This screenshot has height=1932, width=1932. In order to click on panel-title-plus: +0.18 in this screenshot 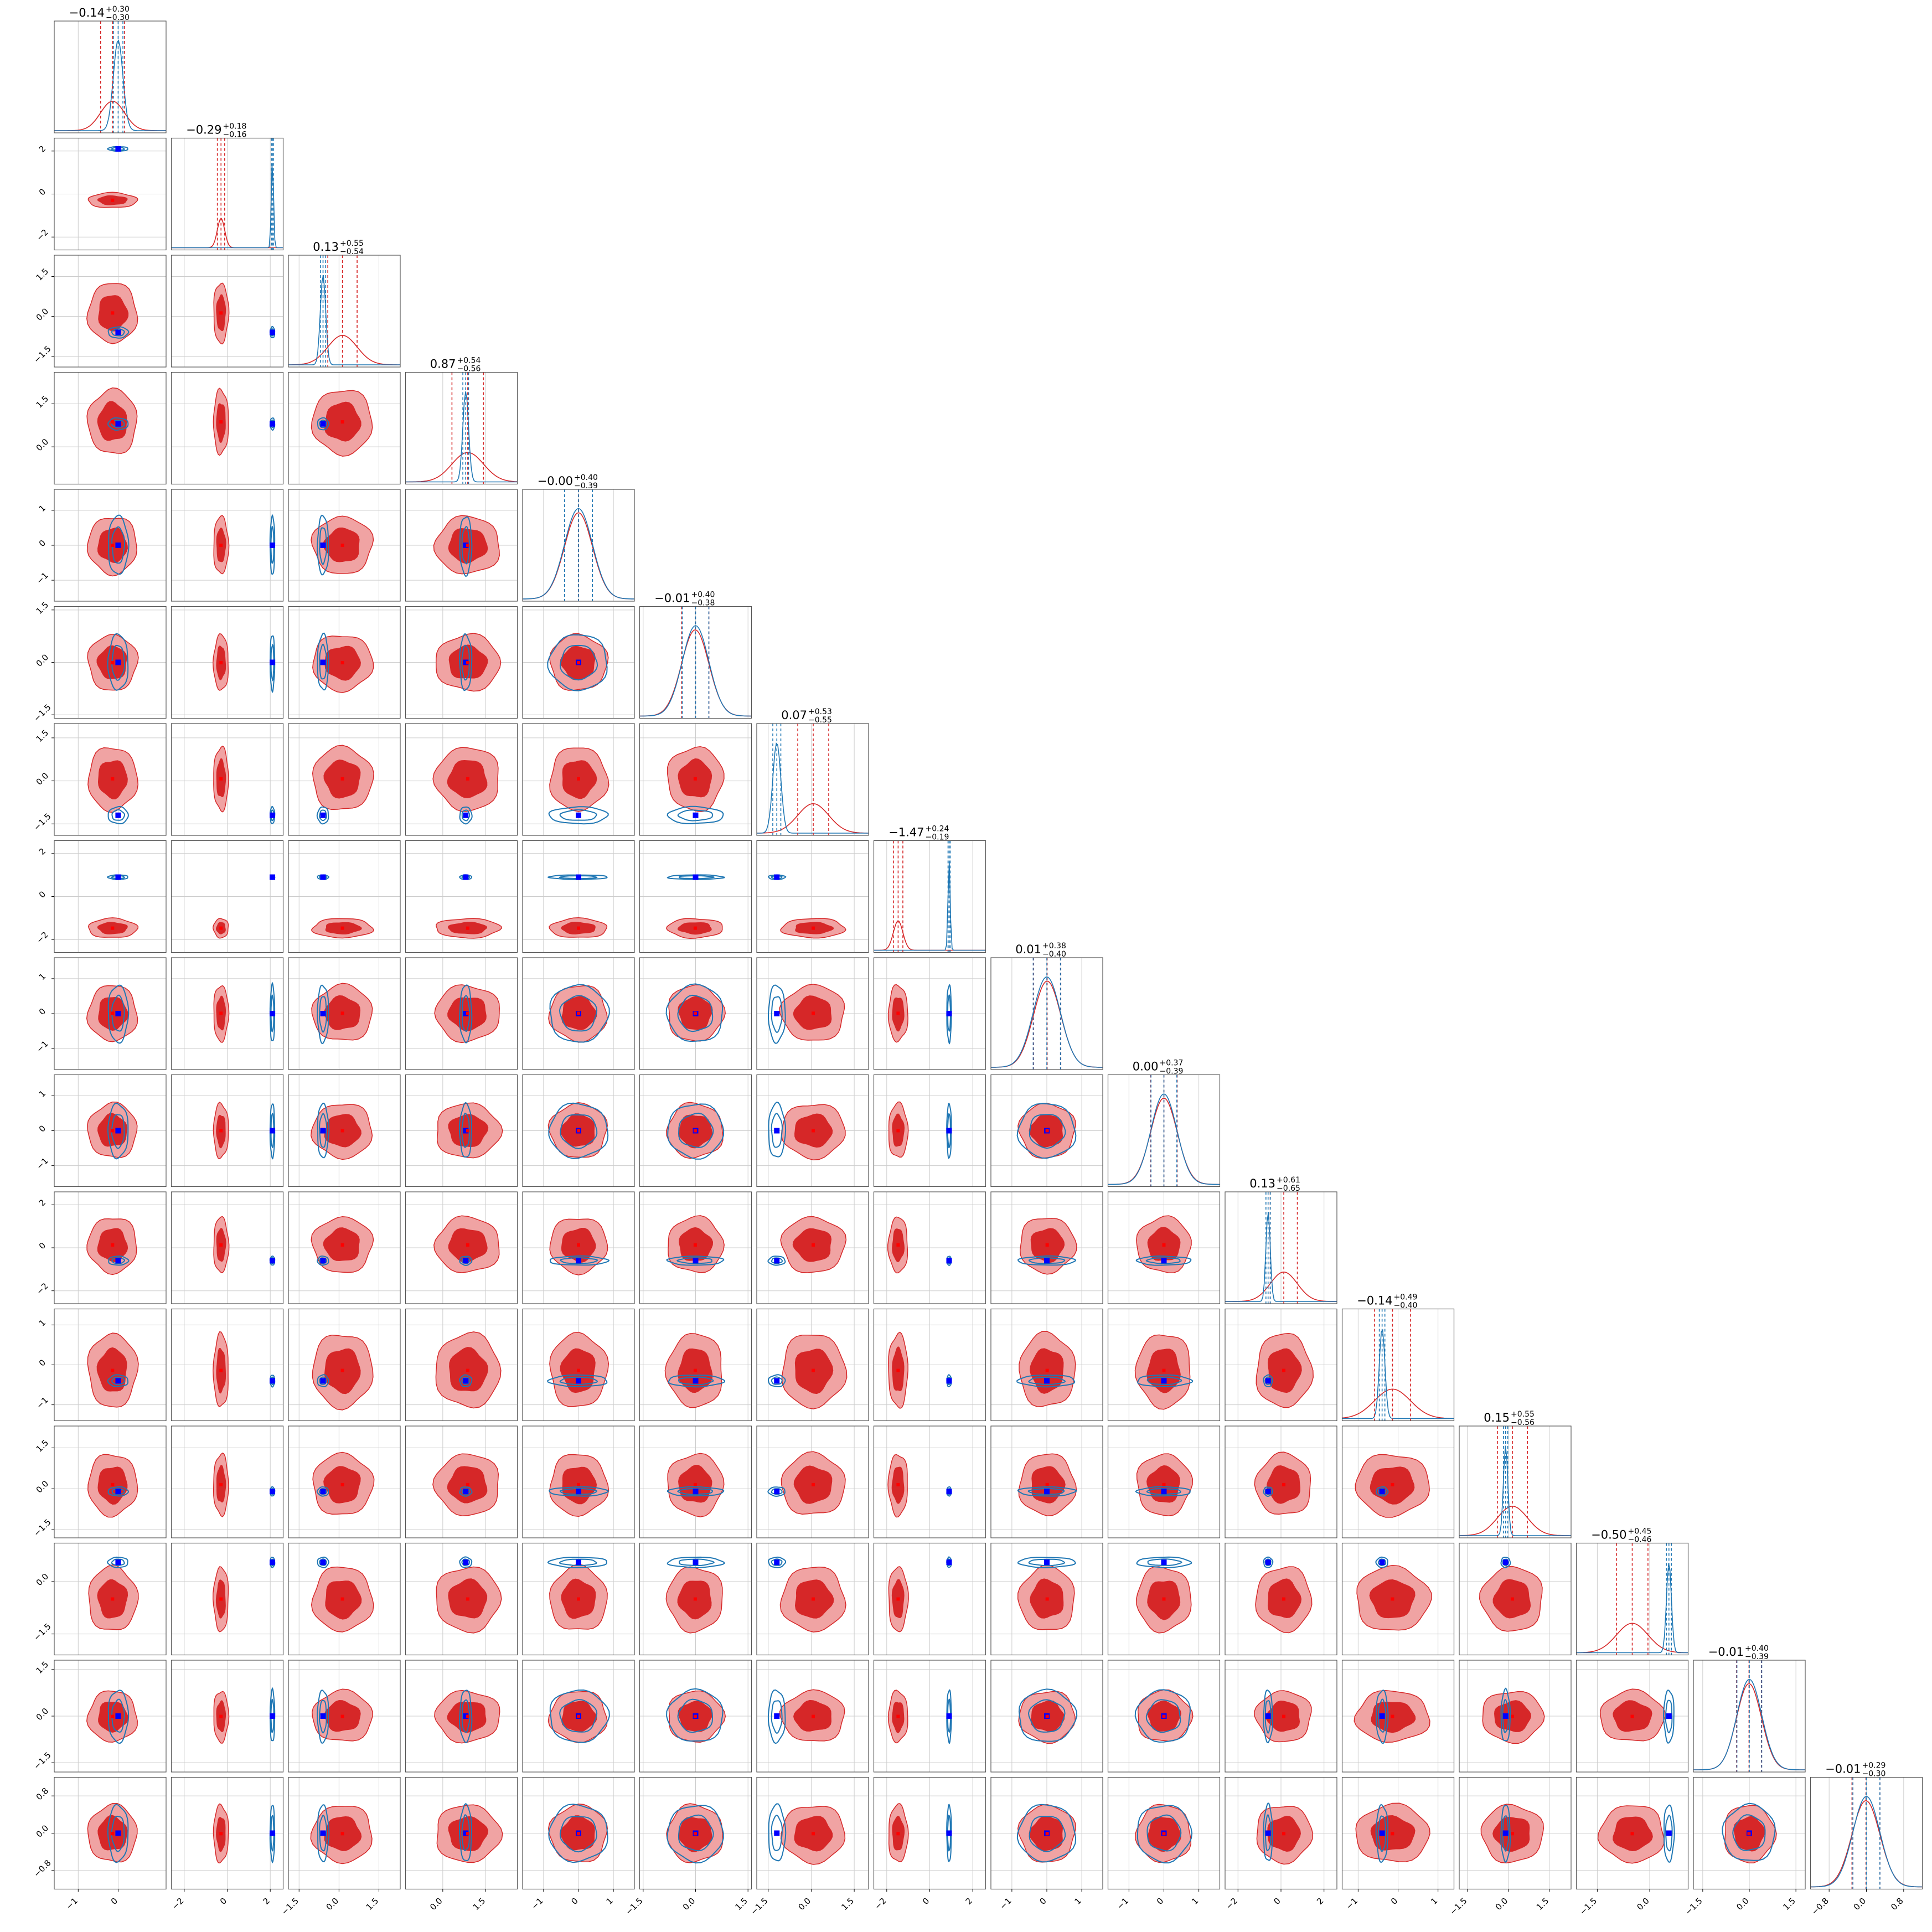, I will do `click(235, 126)`.